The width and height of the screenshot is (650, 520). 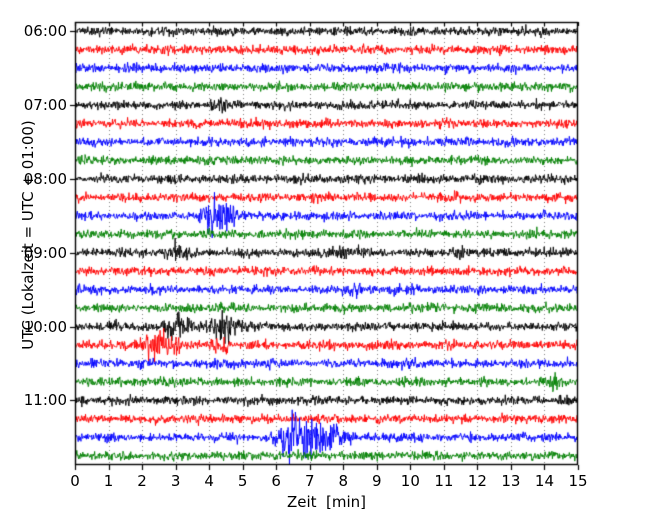 What do you see at coordinates (108, 481) in the screenshot?
I see `x-tick-label-1: 1` at bounding box center [108, 481].